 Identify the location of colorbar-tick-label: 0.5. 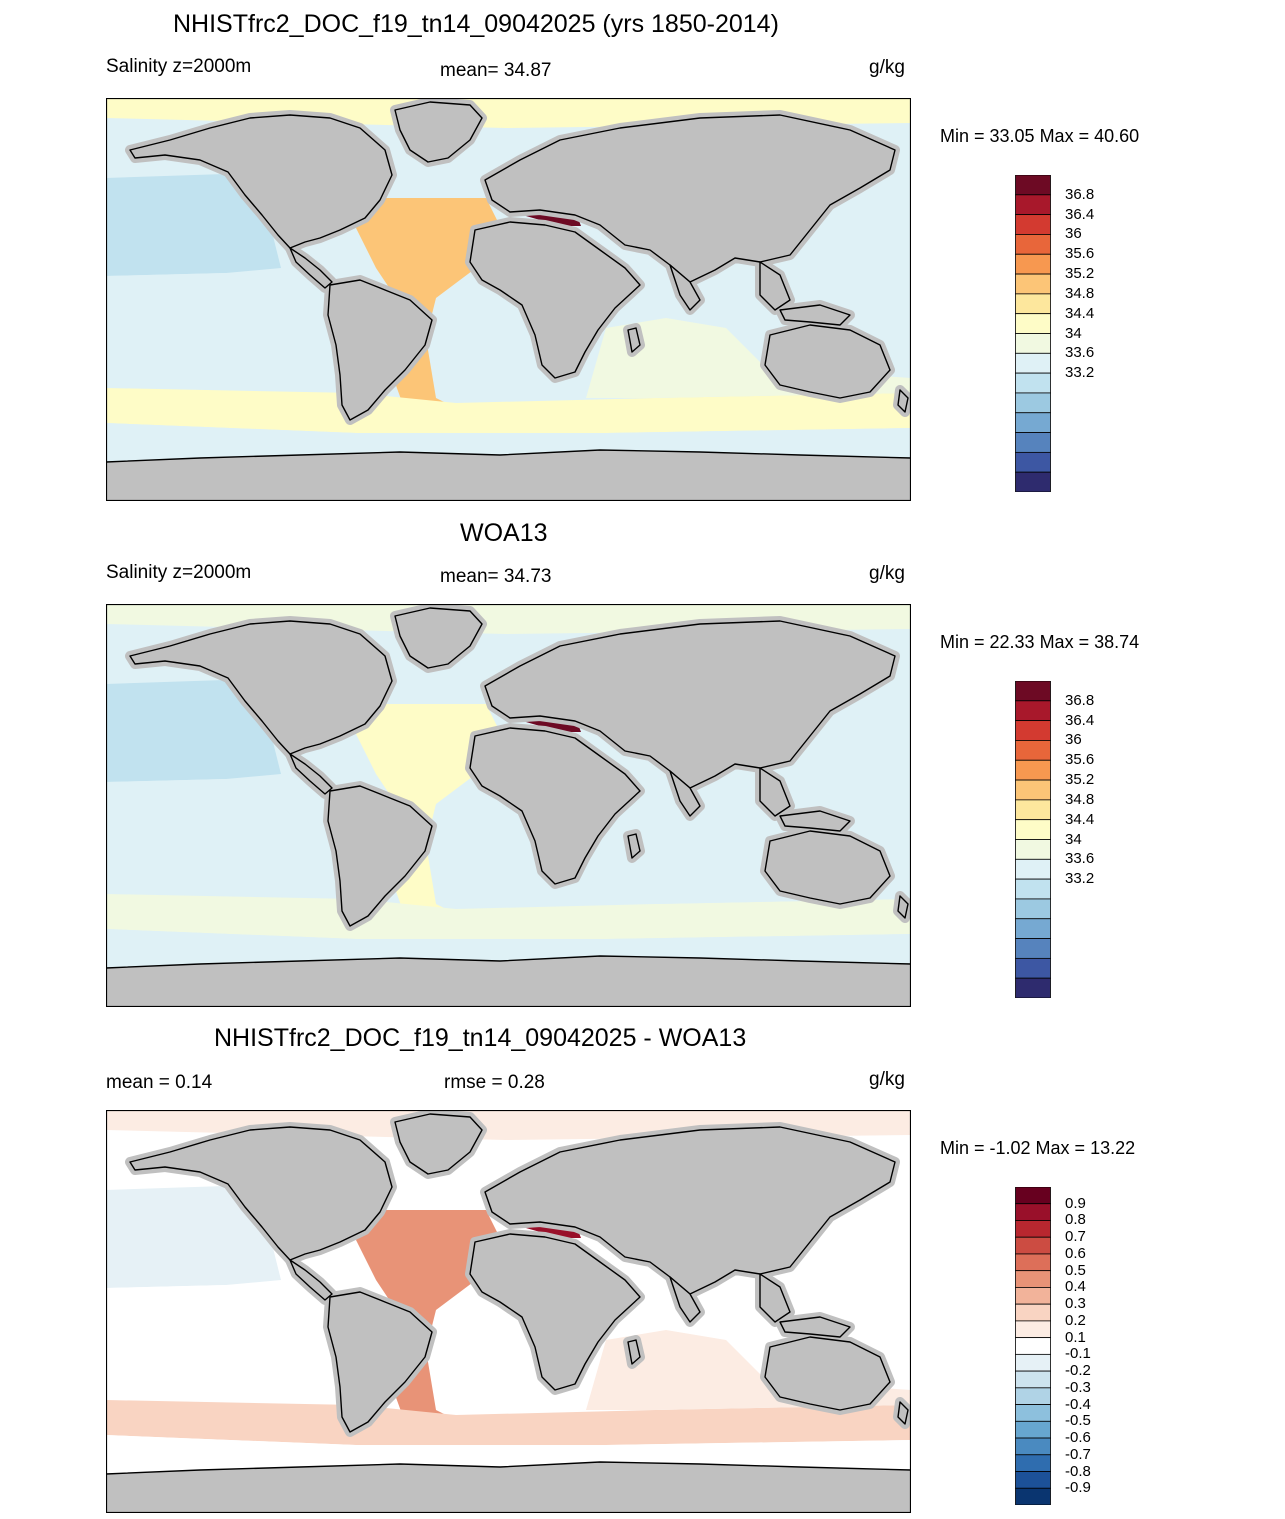
(1075, 1270).